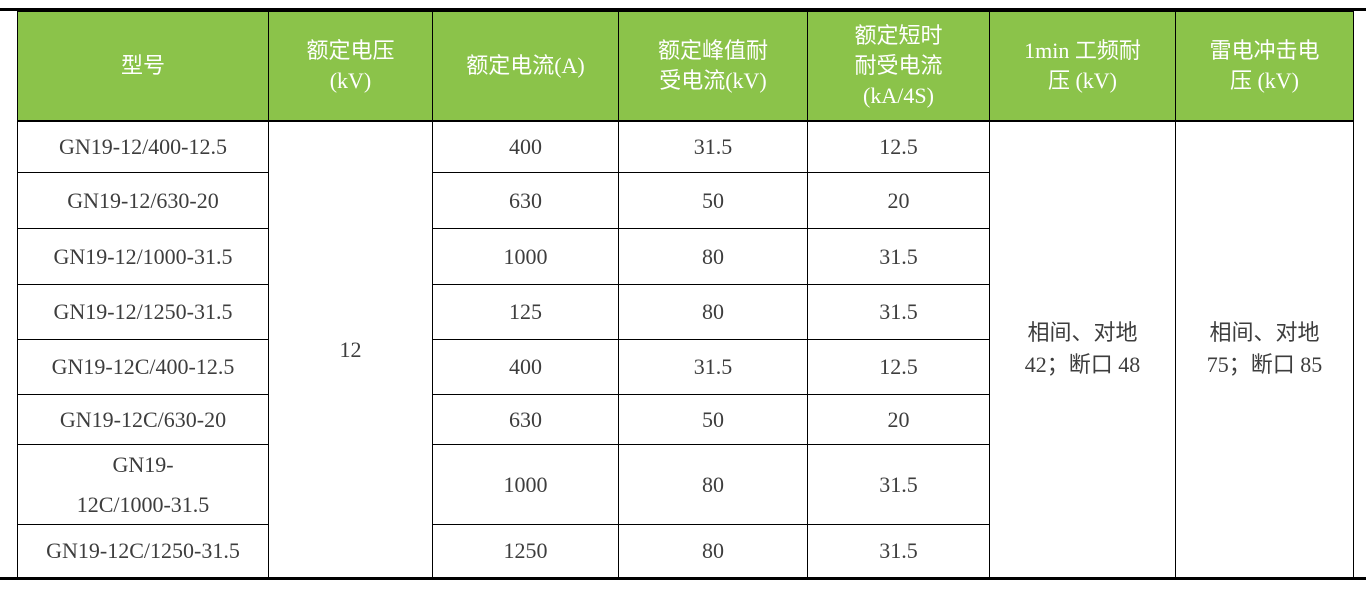 The height and width of the screenshot is (590, 1366). I want to click on header-lightning-impulse-voltage: 雷电冲击电 压 (kV), so click(1264, 66).